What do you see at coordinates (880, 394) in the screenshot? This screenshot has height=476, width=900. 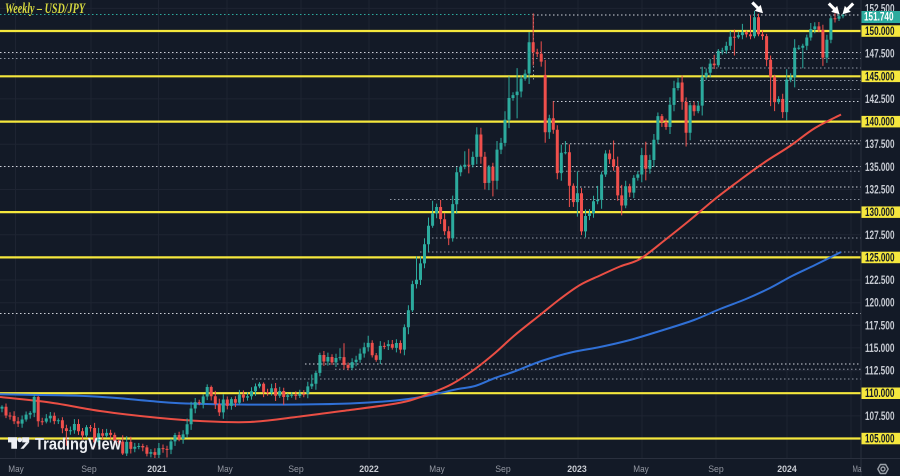 I see `svg-text: 110.000` at bounding box center [880, 394].